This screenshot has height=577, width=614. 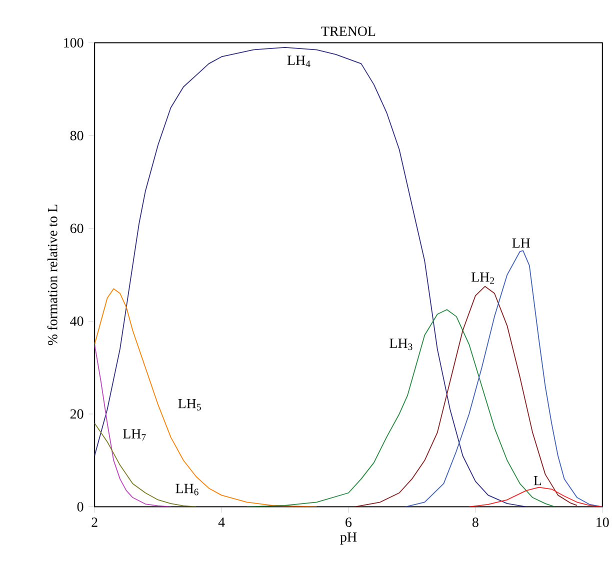 What do you see at coordinates (348, 31) in the screenshot?
I see `chart-title: TRENOL` at bounding box center [348, 31].